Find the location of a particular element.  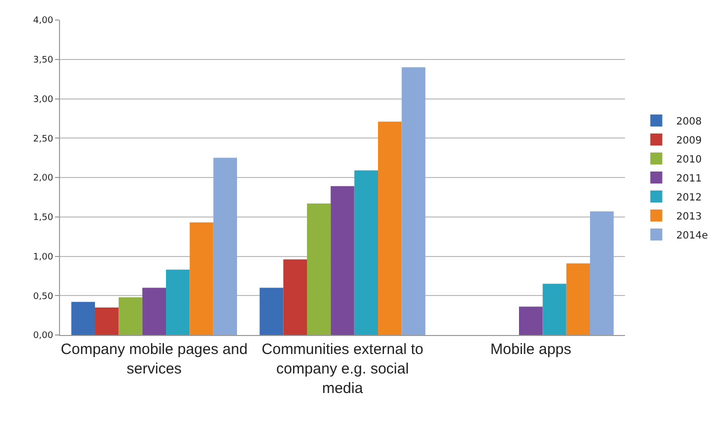

y-tick-label: 0,50 is located at coordinates (43, 297).